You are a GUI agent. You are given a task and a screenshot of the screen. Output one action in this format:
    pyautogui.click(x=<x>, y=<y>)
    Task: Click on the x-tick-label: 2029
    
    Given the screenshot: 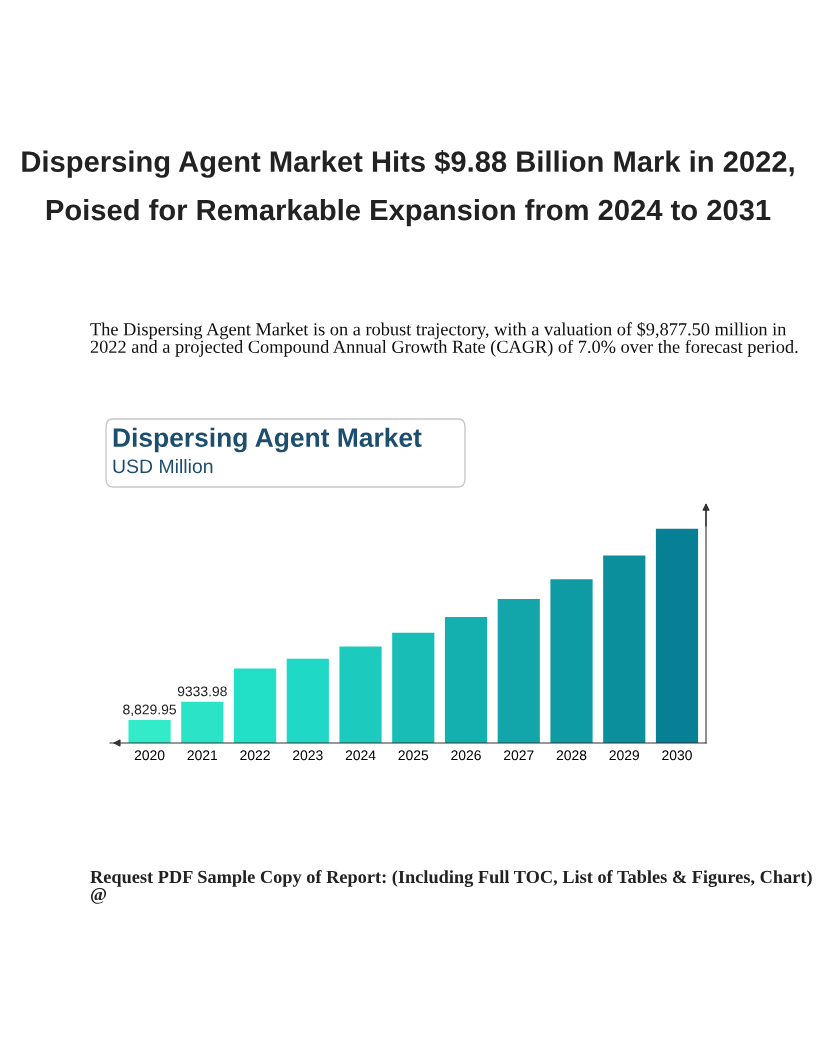 What is the action you would take?
    pyautogui.click(x=624, y=755)
    